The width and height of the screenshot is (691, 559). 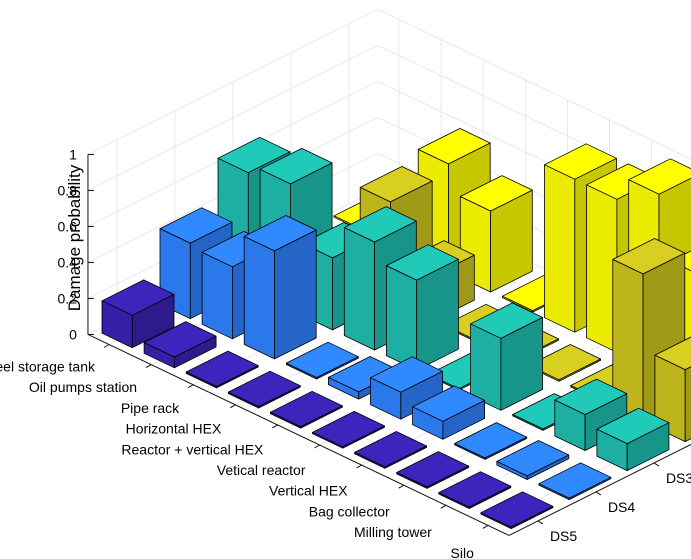 What do you see at coordinates (67, 298) in the screenshot?
I see `z-tick-label: 0.2` at bounding box center [67, 298].